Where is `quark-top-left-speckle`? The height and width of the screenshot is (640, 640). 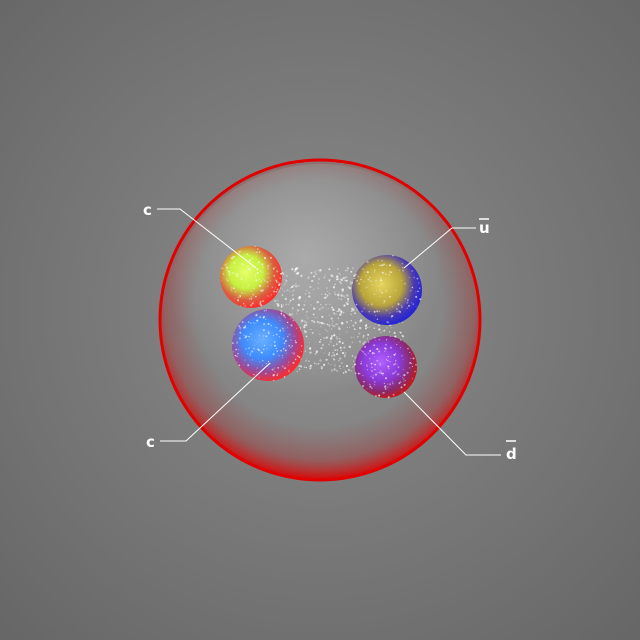 quark-top-left-speckle is located at coordinates (252, 276).